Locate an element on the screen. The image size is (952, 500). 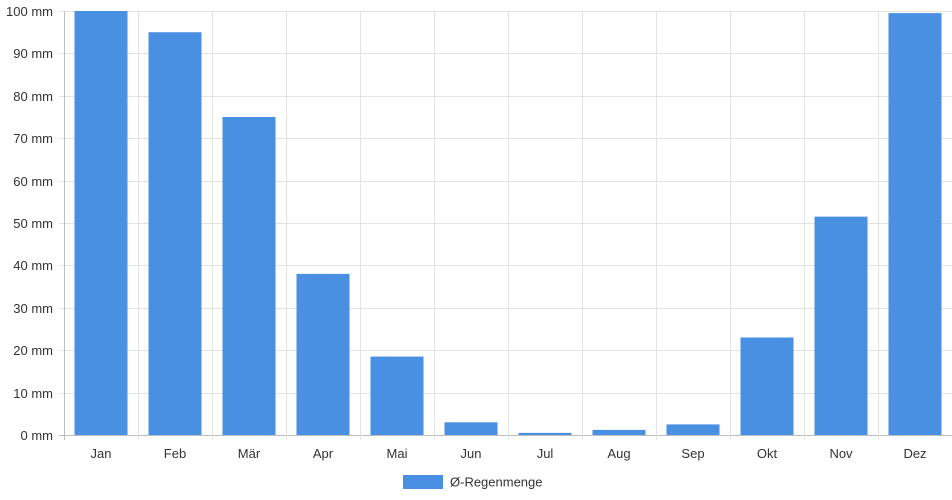
x-tick-label: Jul is located at coordinates (545, 453).